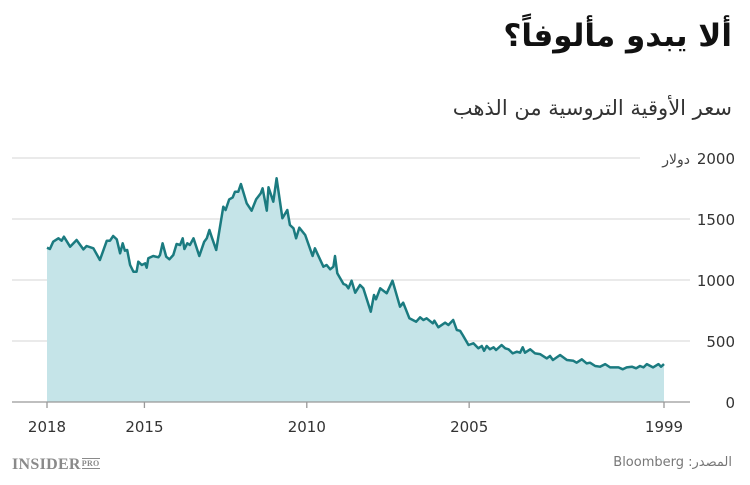 The image size is (750, 485). What do you see at coordinates (90, 463) in the screenshot?
I see `logo-suffix: PRO` at bounding box center [90, 463].